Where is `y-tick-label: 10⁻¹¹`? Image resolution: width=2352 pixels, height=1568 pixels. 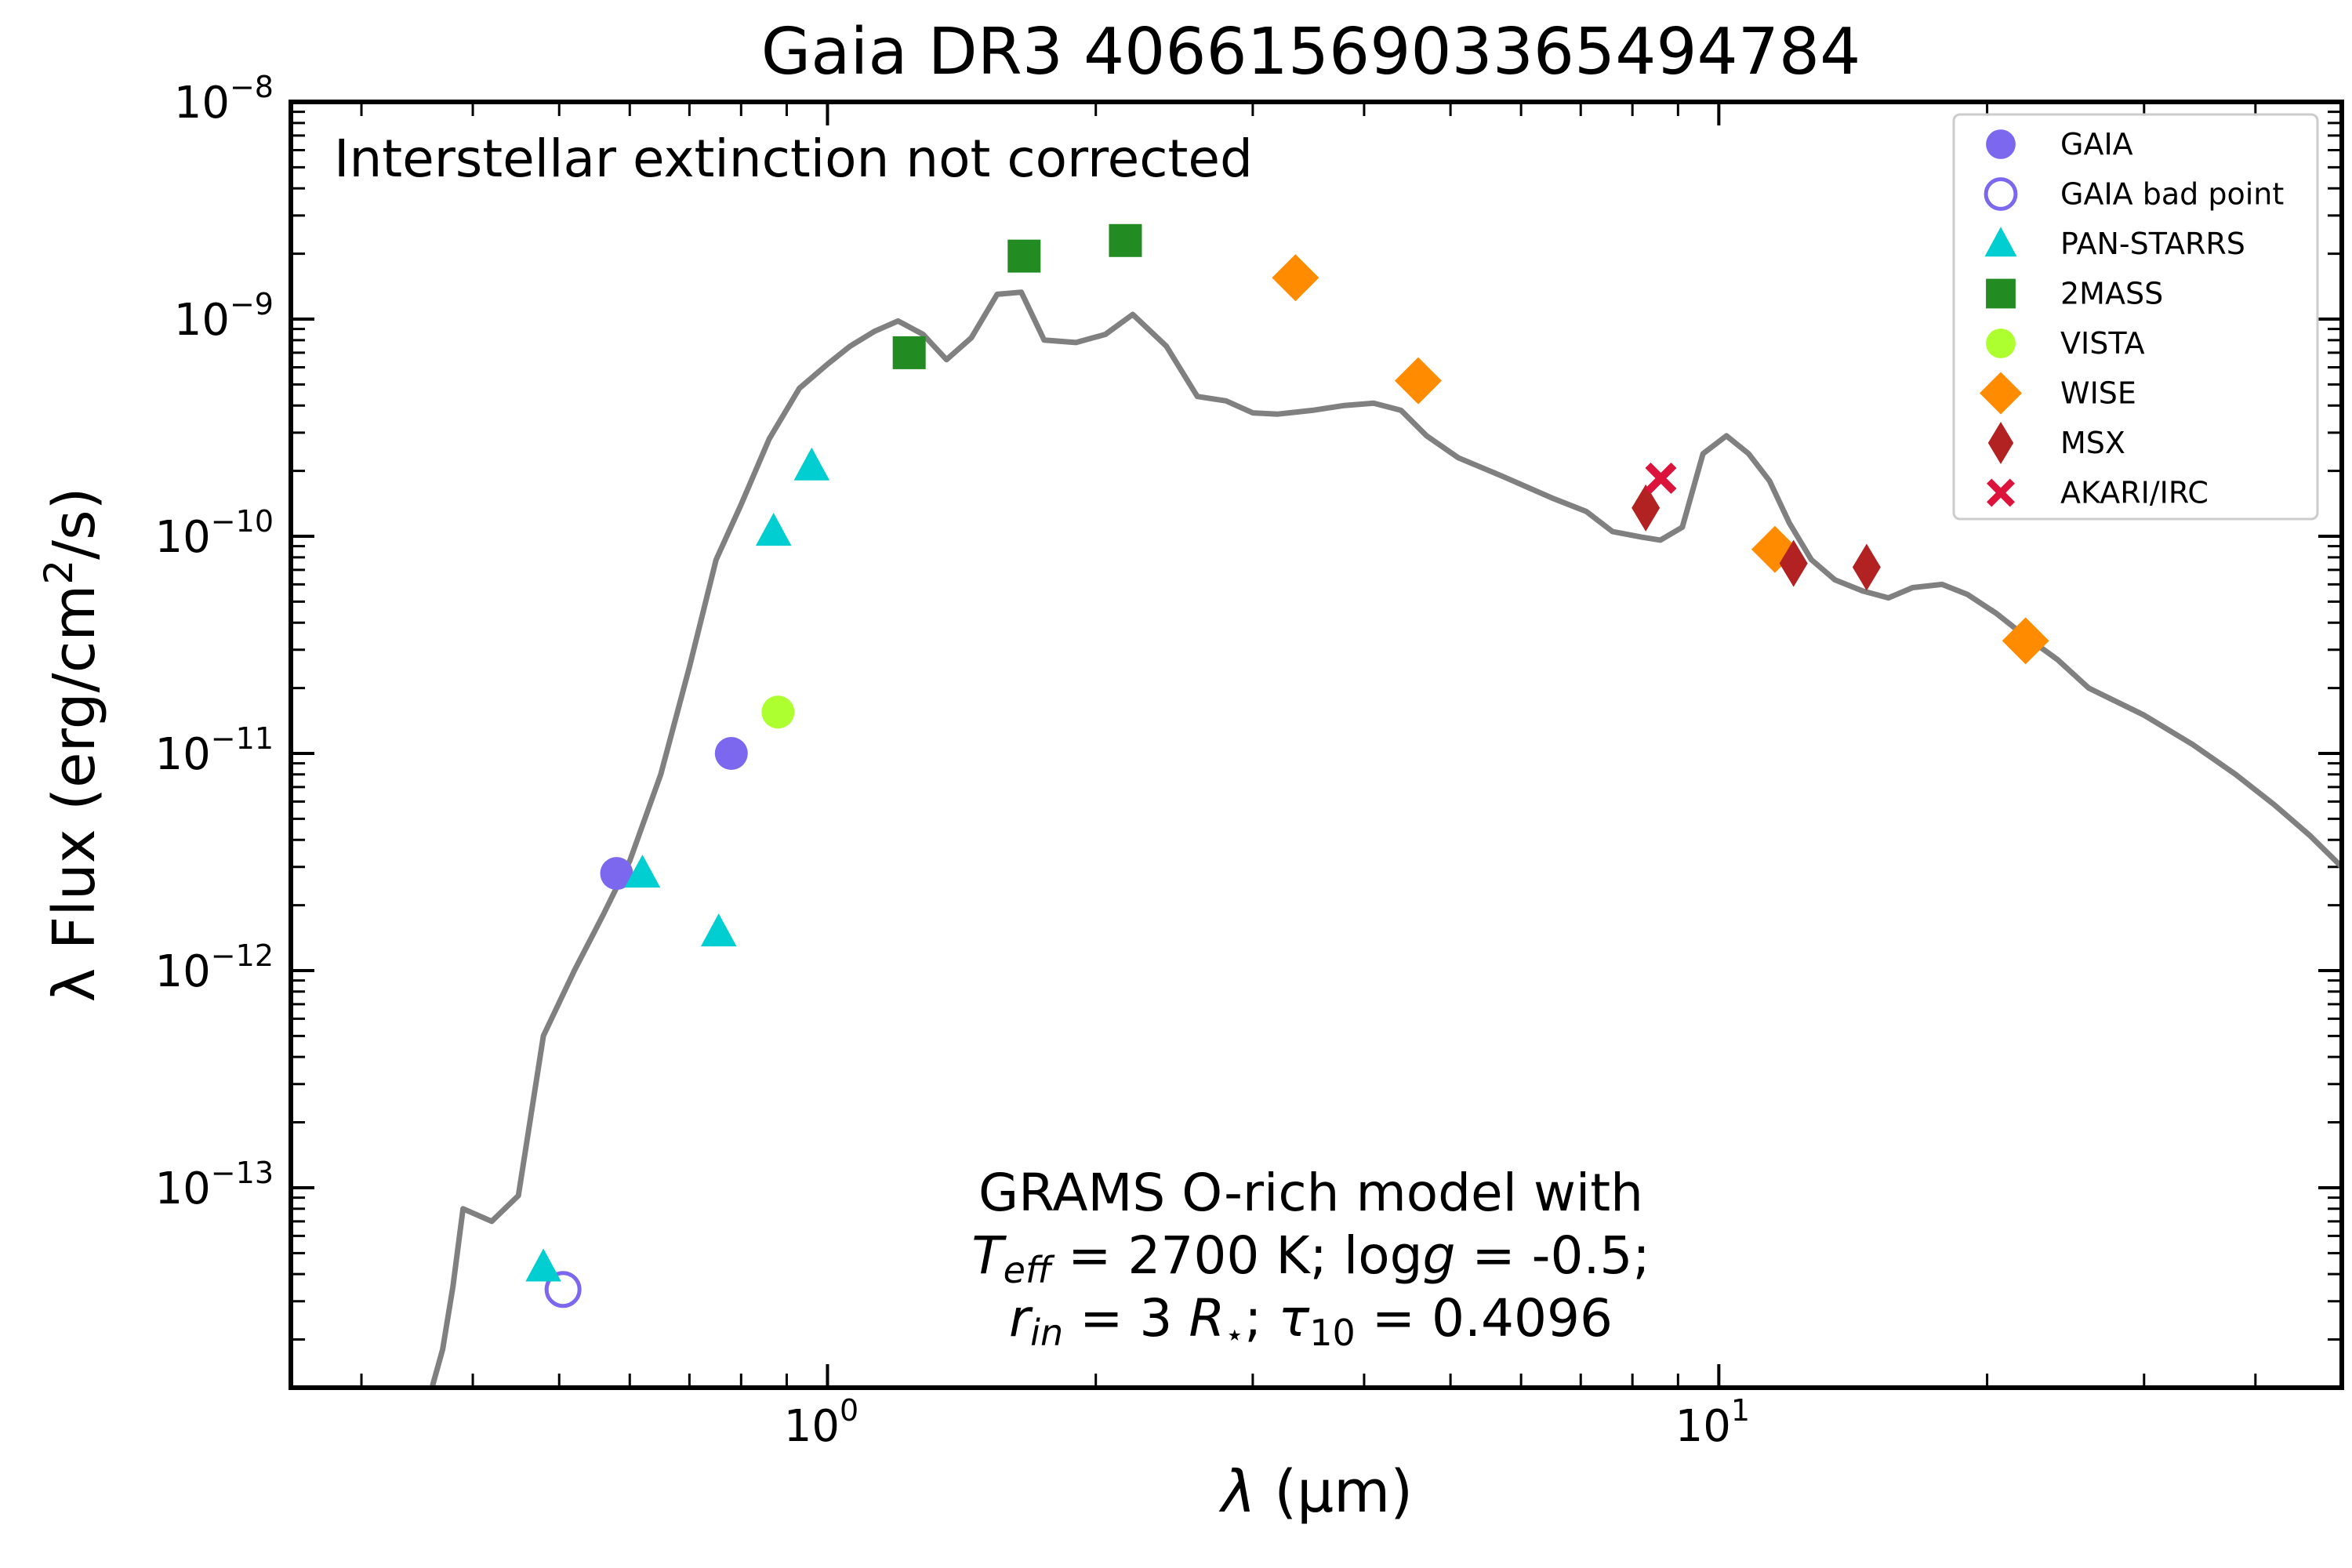 y-tick-label: 10⁻¹¹ is located at coordinates (214, 750).